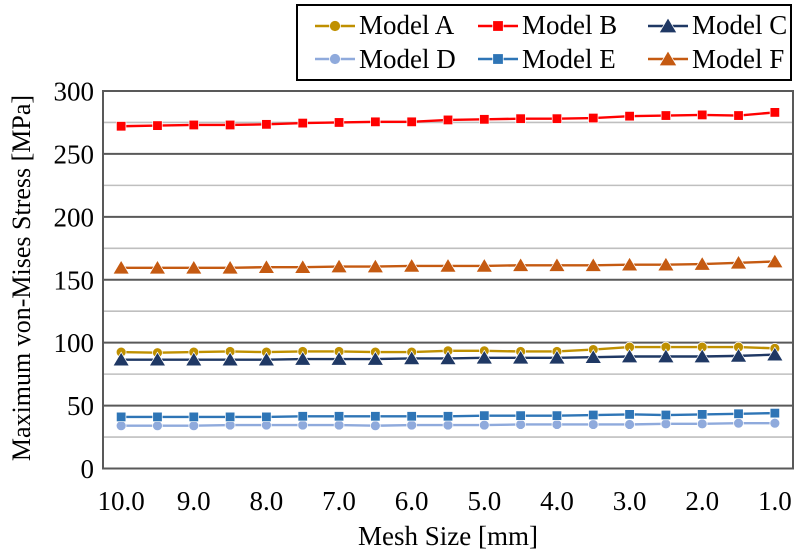 The height and width of the screenshot is (555, 800). I want to click on series-model-e, so click(448, 415).